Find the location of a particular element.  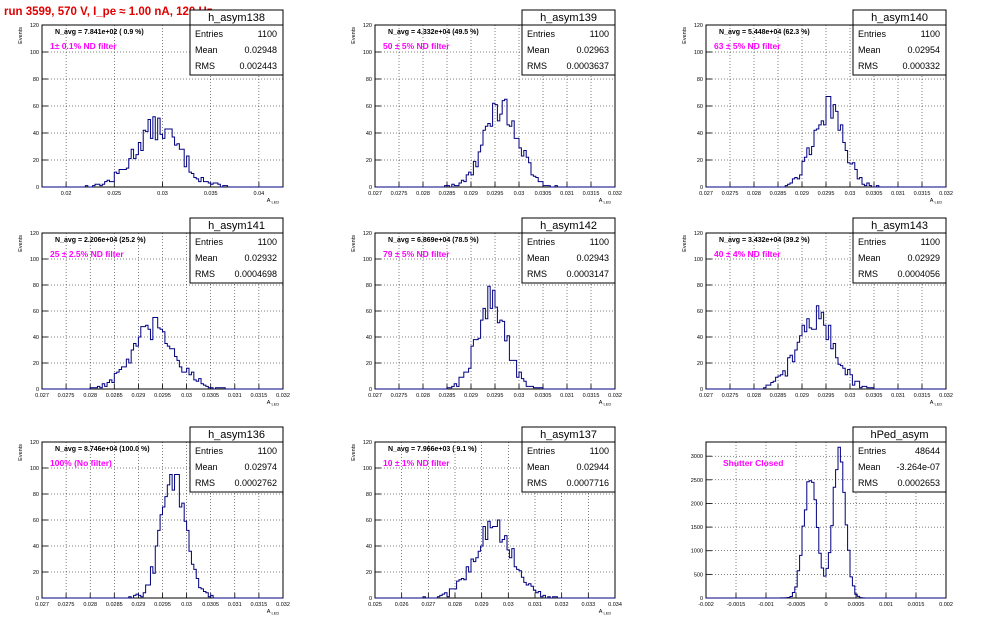

x-tick-label: 0.026 is located at coordinates (402, 605).